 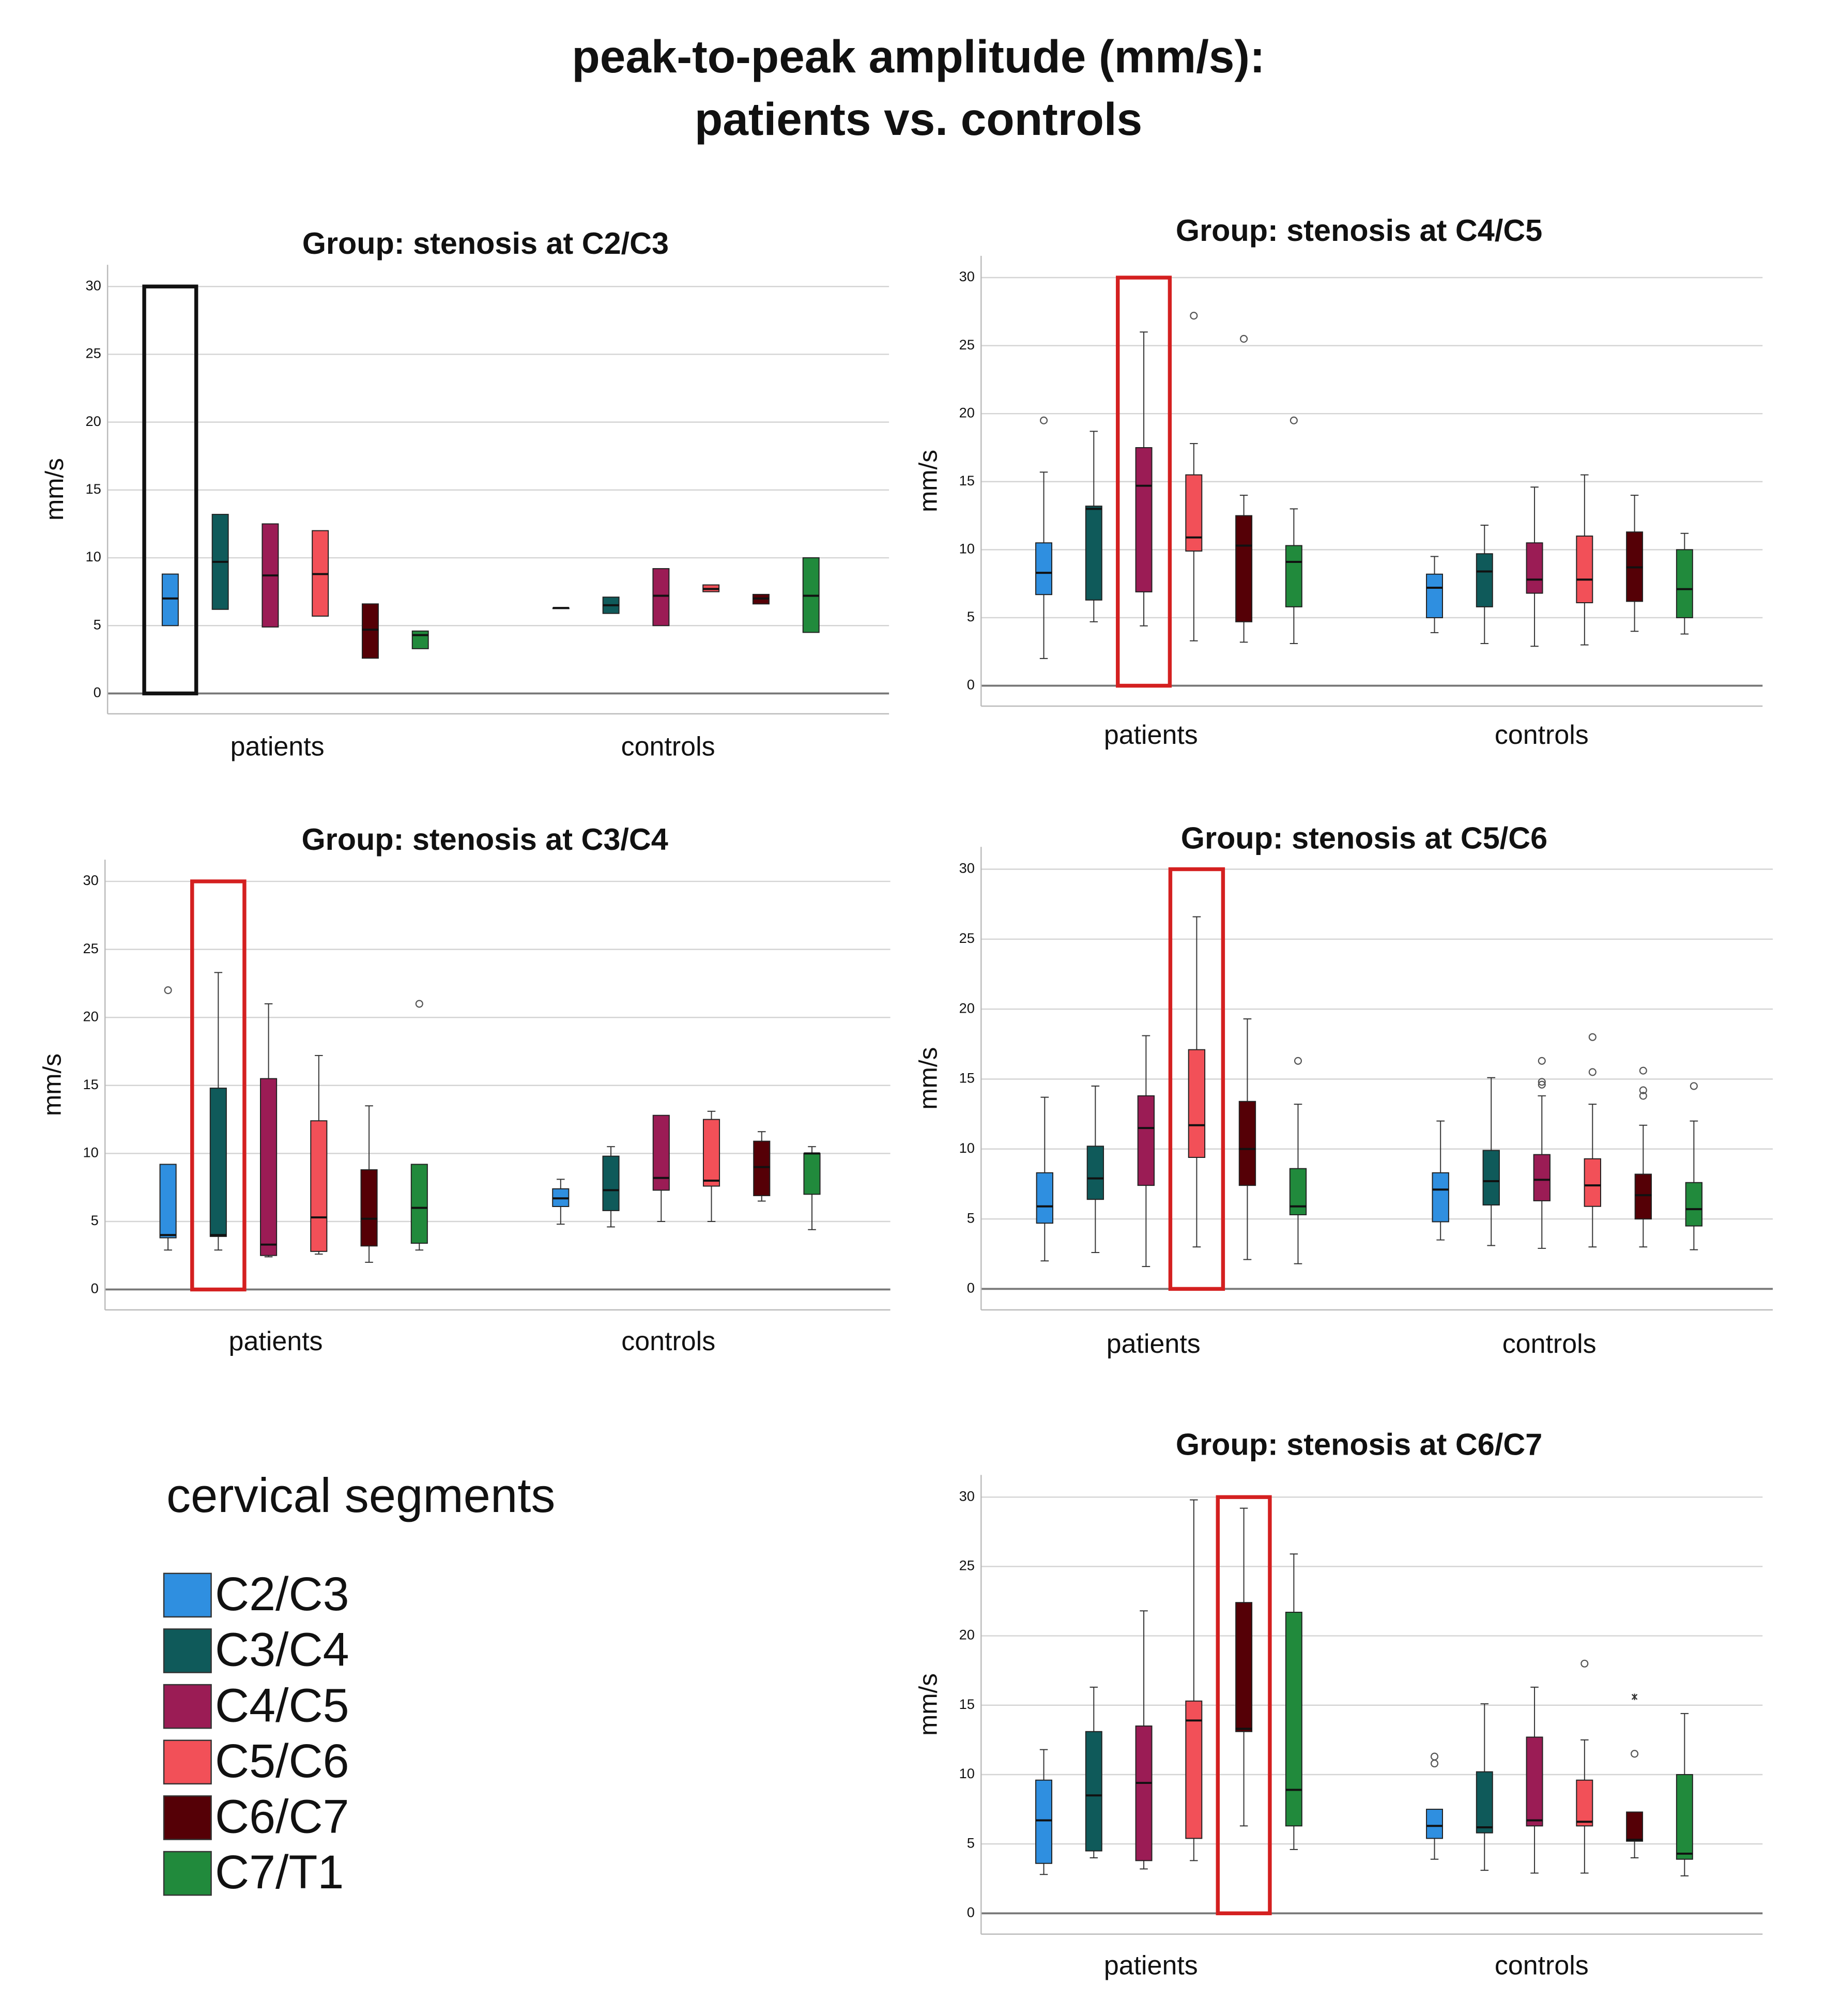 What do you see at coordinates (1359, 230) in the screenshot?
I see `chart-title: Group: stenosis at C4/C5` at bounding box center [1359, 230].